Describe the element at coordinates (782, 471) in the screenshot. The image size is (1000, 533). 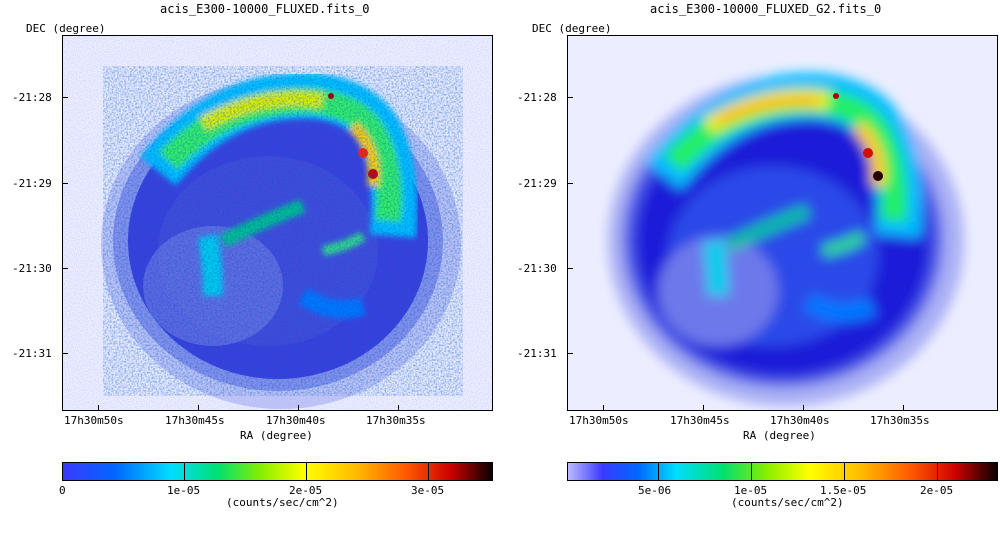
I see `right-colorbar` at that location.